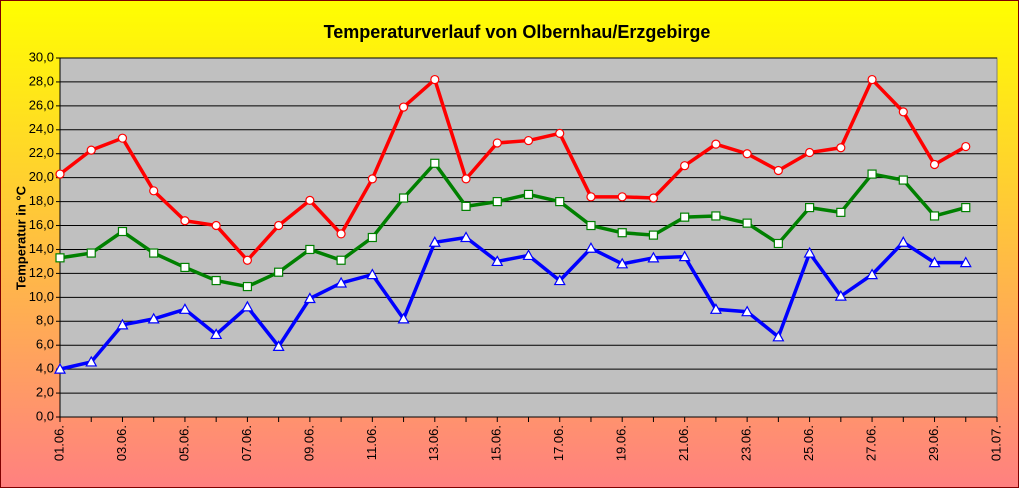 Image resolution: width=1019 pixels, height=488 pixels. What do you see at coordinates (621, 443) in the screenshot?
I see `x-tick-label: 19.06.` at bounding box center [621, 443].